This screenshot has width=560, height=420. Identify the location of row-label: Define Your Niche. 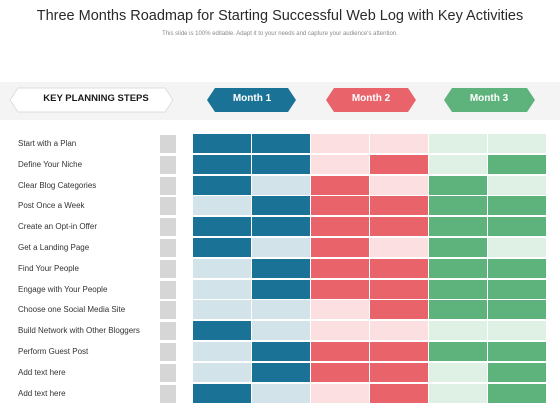
(87, 164).